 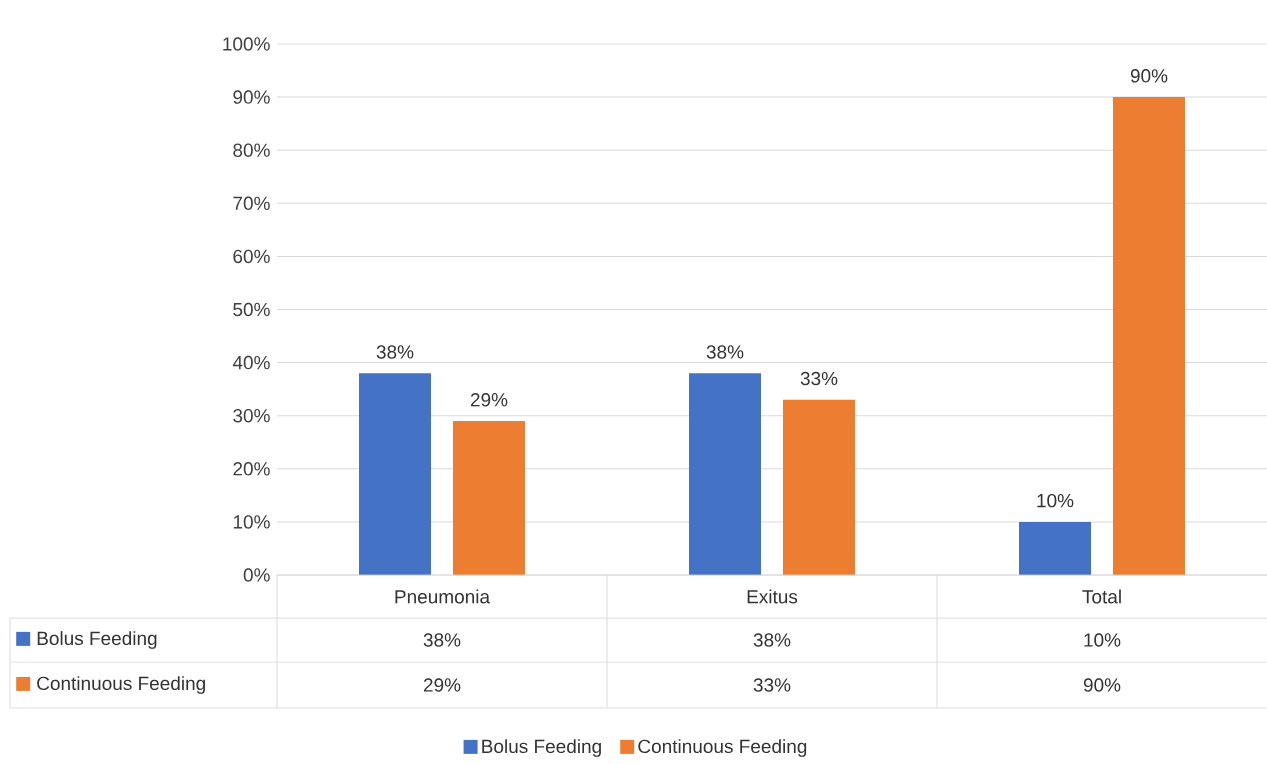 I want to click on y-tick-label: 80%, so click(x=251, y=150).